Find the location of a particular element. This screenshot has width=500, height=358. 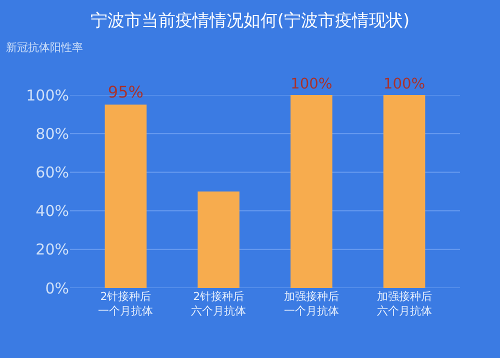

y-tick-label: 0% is located at coordinates (57, 288).